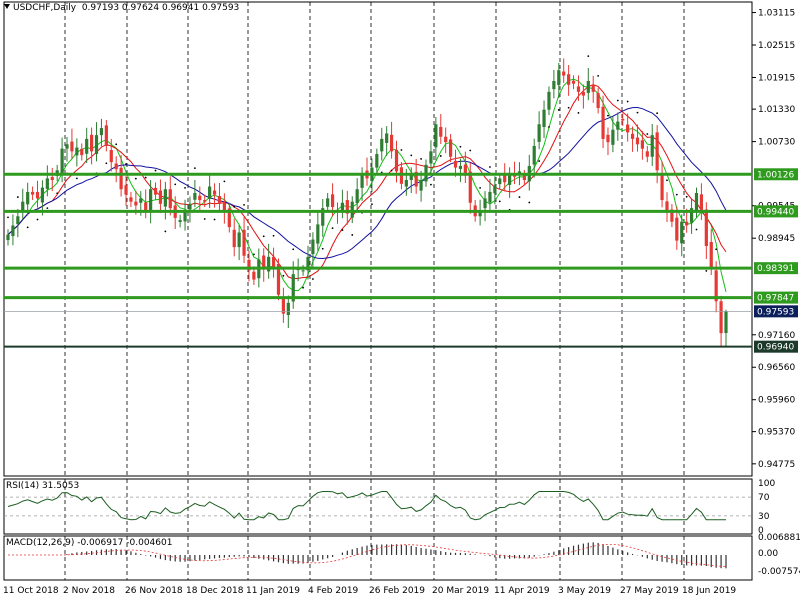 The width and height of the screenshot is (800, 603). I want to click on date-tick-label: 3 May 2019, so click(584, 591).